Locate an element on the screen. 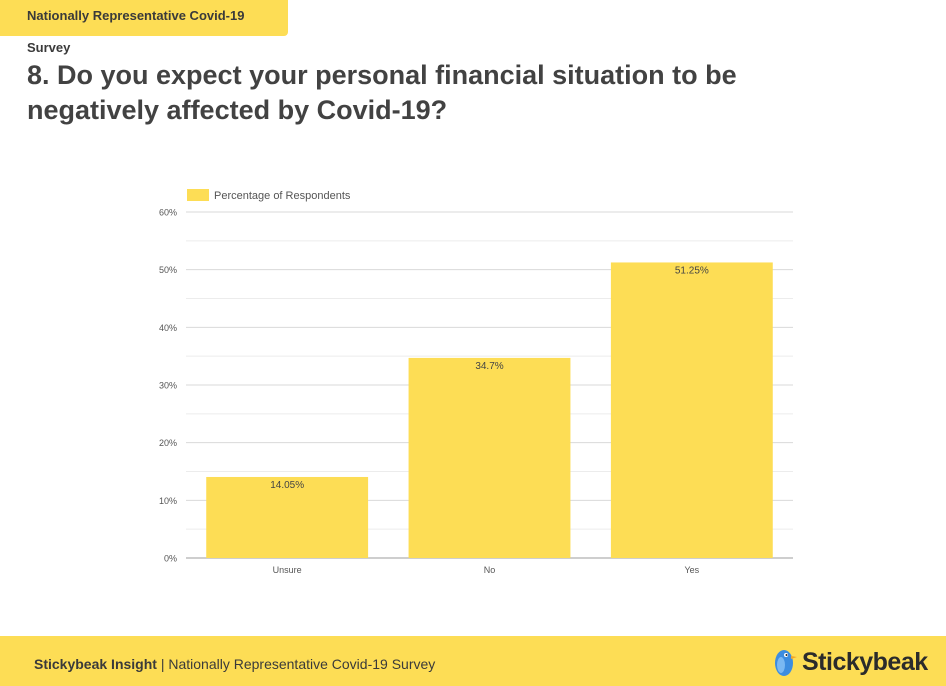 Image resolution: width=946 pixels, height=686 pixels. y-tick-label: 60% is located at coordinates (168, 213).